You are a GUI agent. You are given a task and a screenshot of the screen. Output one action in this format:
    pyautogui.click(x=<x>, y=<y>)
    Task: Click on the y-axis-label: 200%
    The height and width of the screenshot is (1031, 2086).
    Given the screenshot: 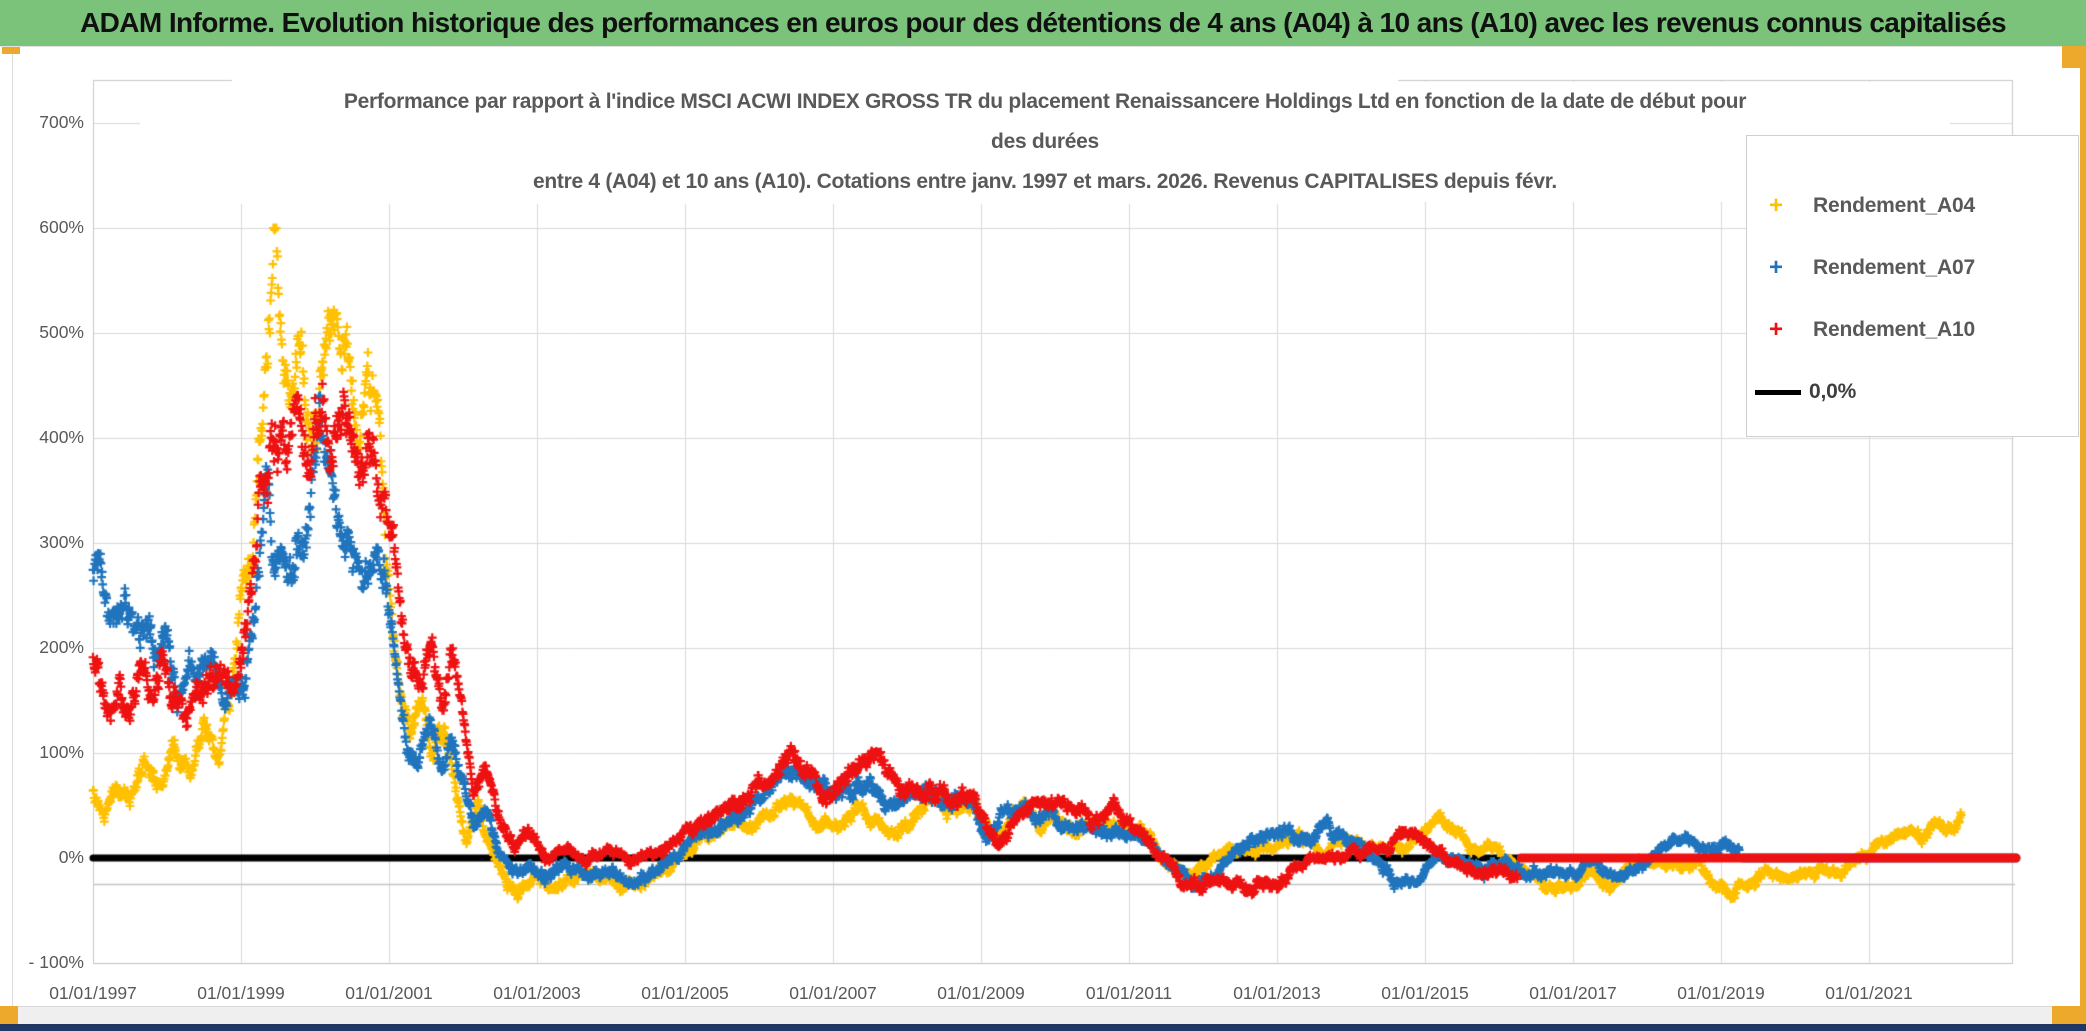 What is the action you would take?
    pyautogui.click(x=61, y=647)
    